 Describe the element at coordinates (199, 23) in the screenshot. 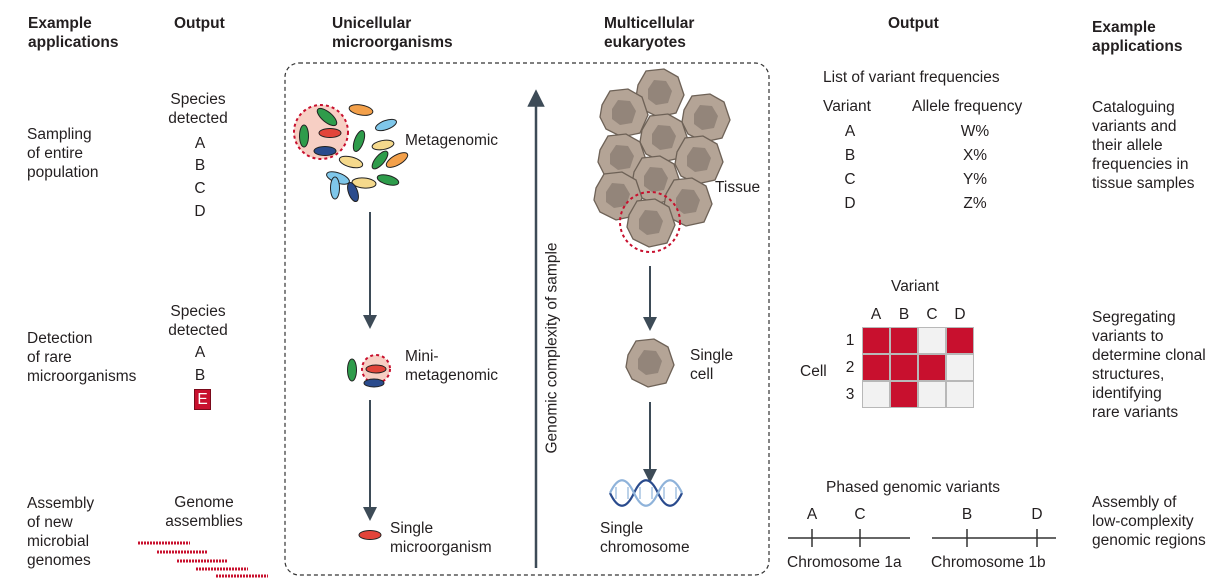

I see `header-output-left: Output` at that location.